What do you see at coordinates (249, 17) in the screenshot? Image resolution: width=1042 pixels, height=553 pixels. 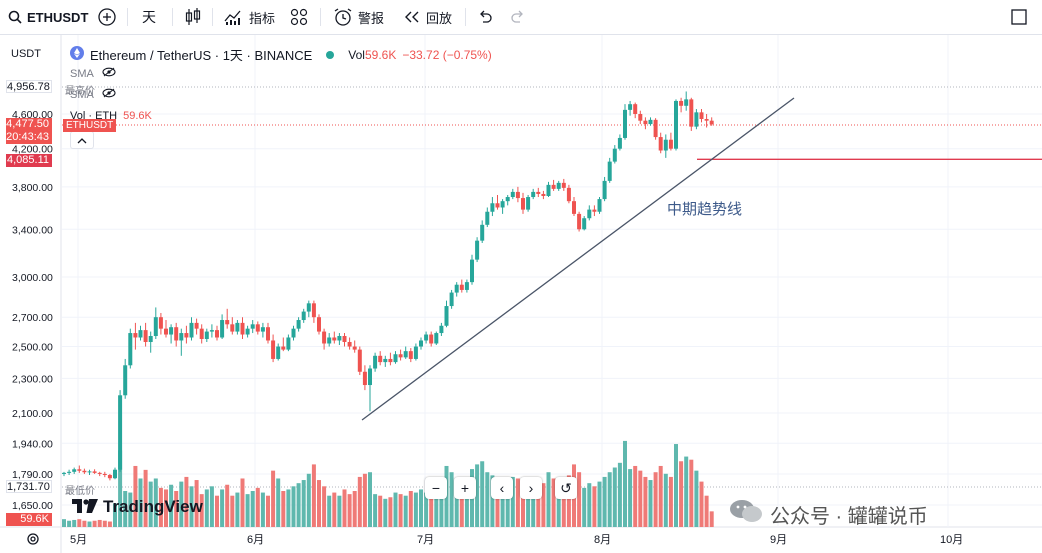 I see `indicators-button: 指标` at bounding box center [249, 17].